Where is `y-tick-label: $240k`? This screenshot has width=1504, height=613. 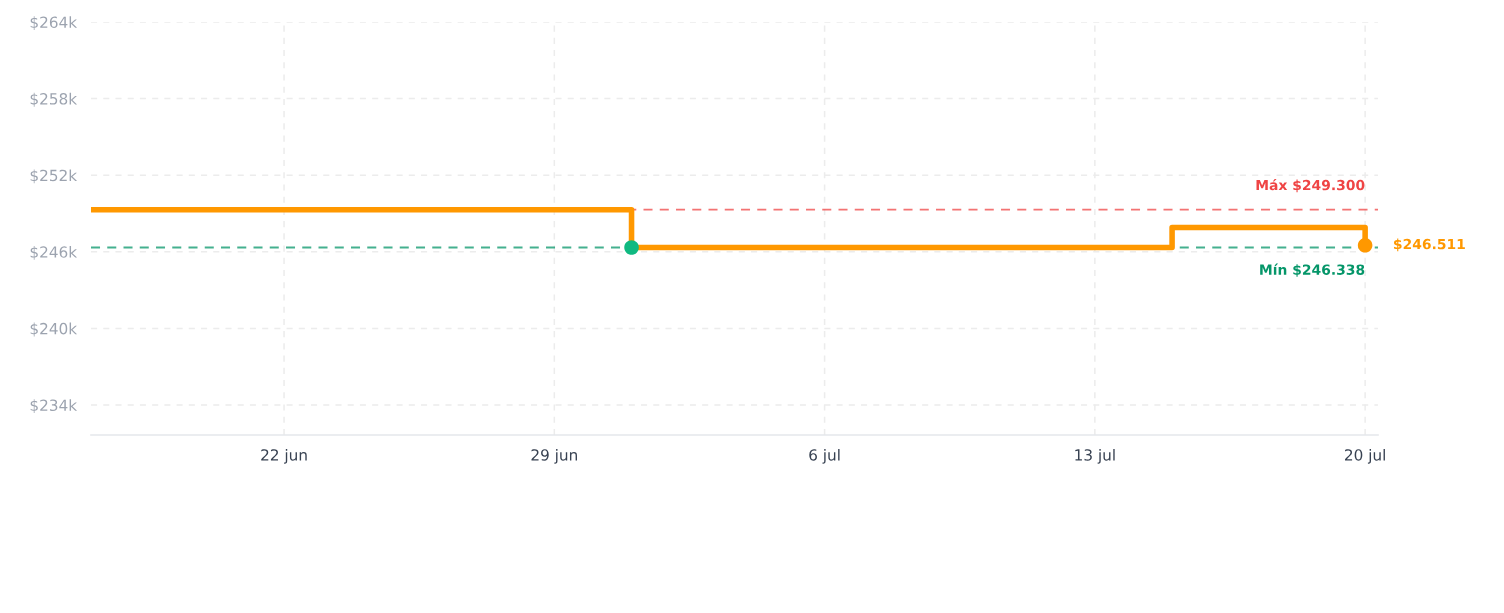 y-tick-label: $240k is located at coordinates (54, 329).